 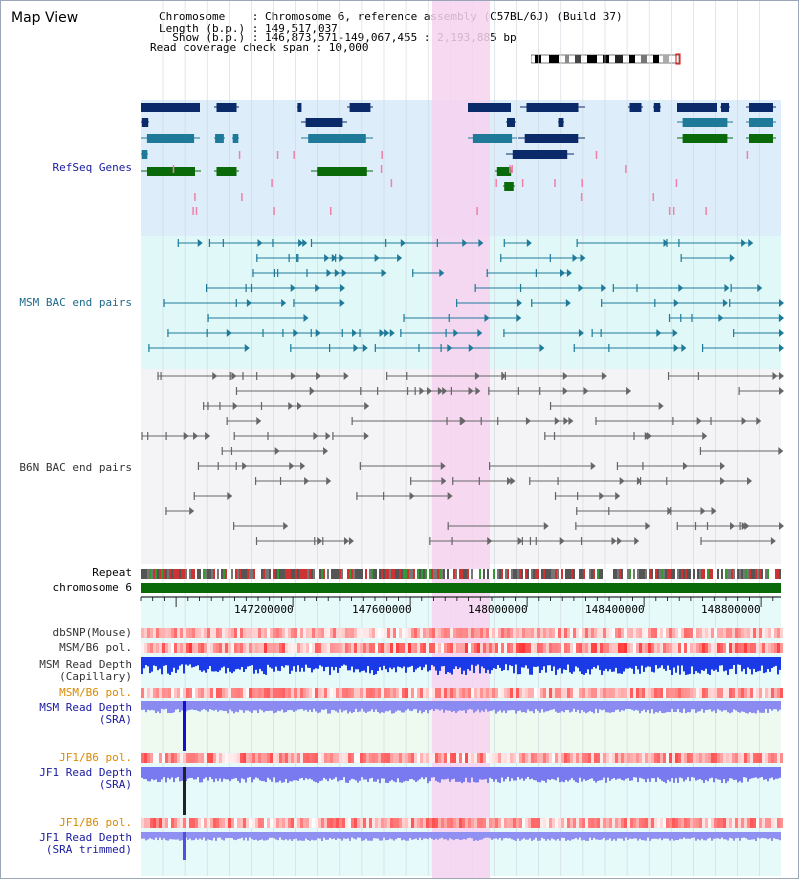 I want to click on refseq-tick, so click(x=706, y=211).